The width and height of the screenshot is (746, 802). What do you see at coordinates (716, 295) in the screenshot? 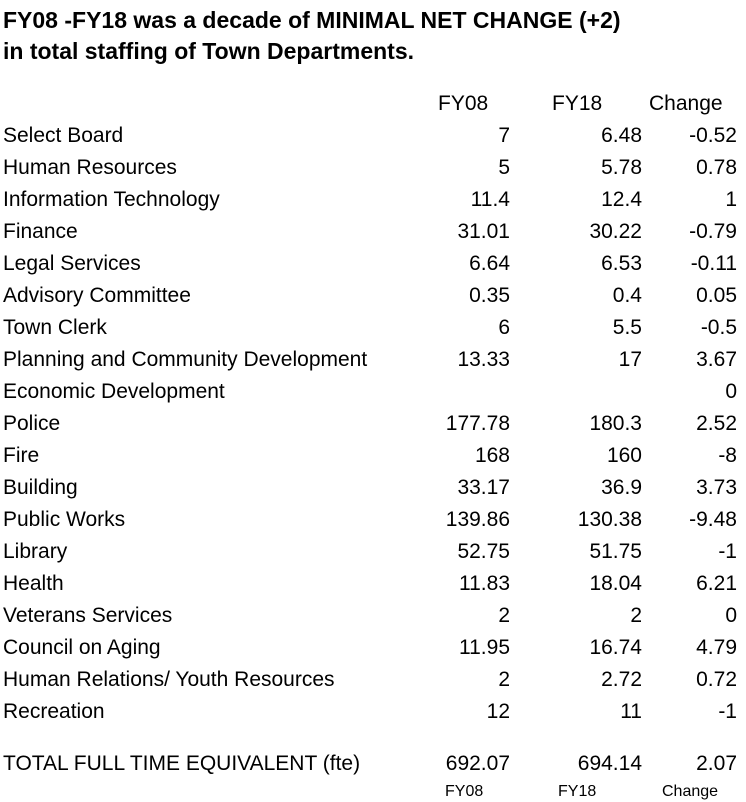
I see `change-value: 0.05` at bounding box center [716, 295].